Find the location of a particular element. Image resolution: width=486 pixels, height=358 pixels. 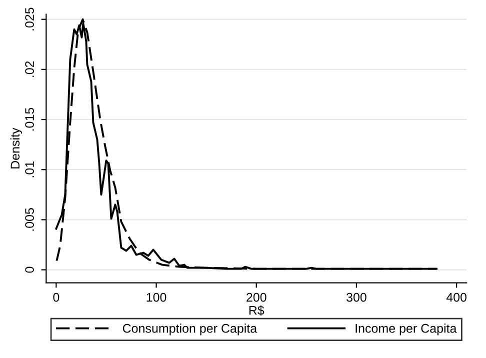

x-tick-label: 300 is located at coordinates (356, 297).